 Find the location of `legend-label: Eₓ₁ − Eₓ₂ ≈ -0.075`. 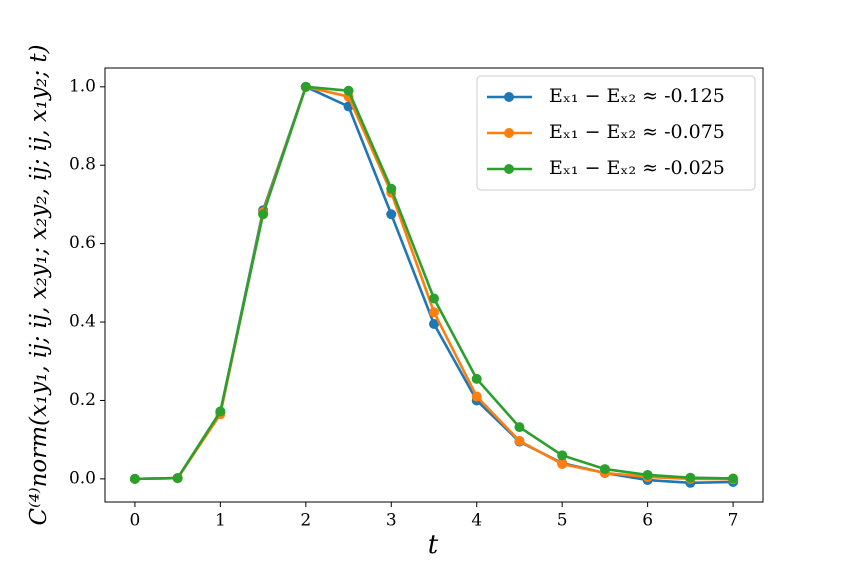

legend-label: Eₓ₁ − Eₓ₂ ≈ -0.075 is located at coordinates (637, 132).